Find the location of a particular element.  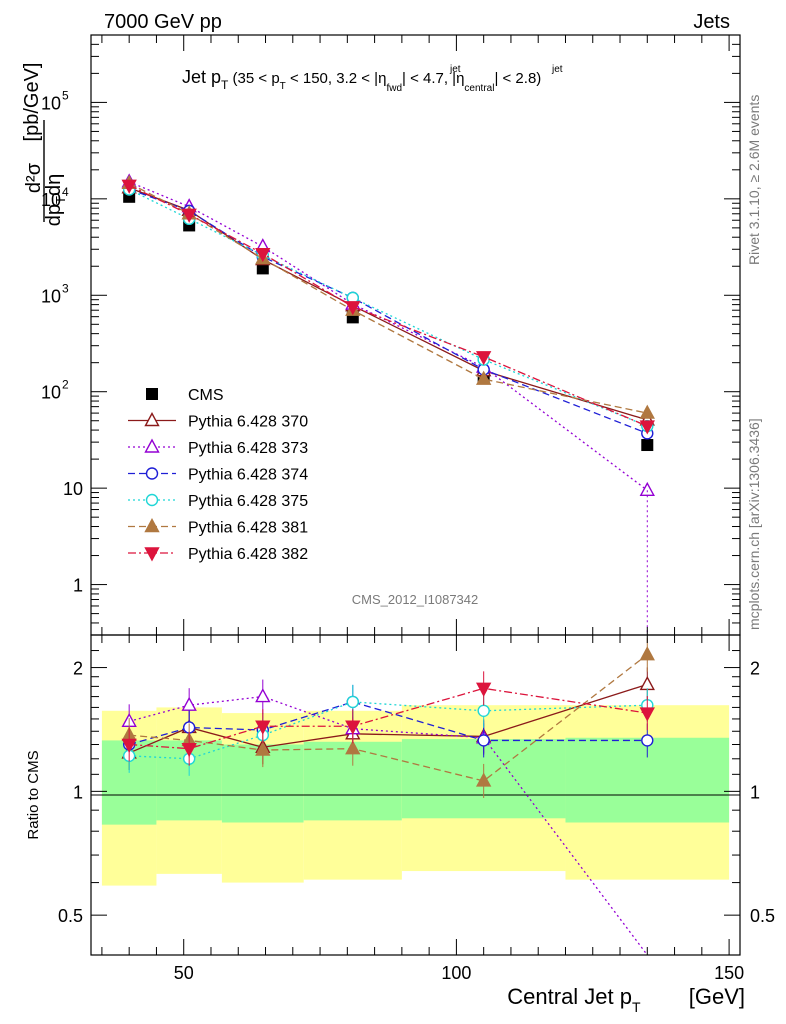

legend-label-1: Pythia 6.428 370 is located at coordinates (248, 422).